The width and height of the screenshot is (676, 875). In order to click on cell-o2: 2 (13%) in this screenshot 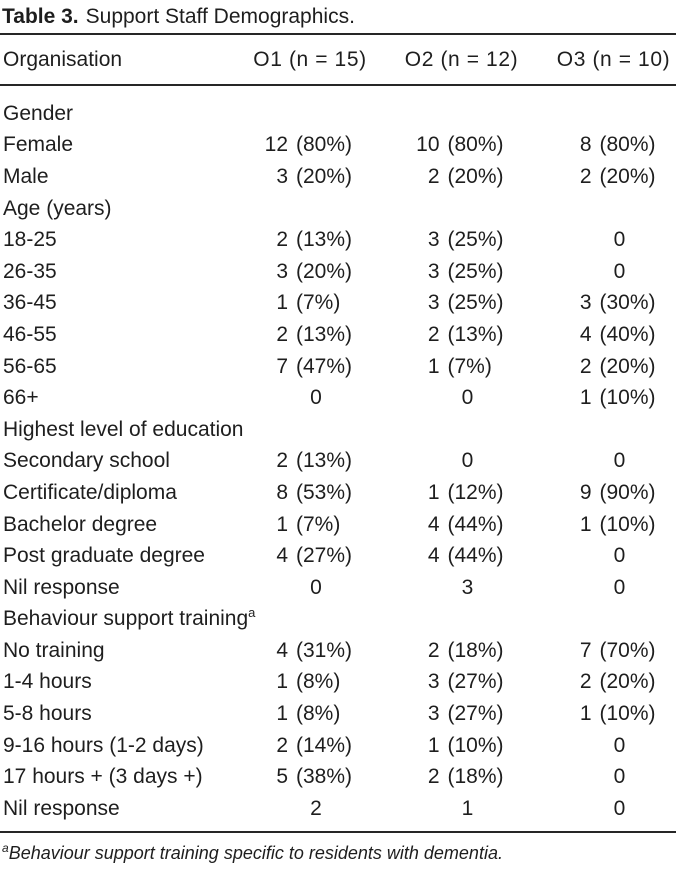, I will do `click(461, 335)`.